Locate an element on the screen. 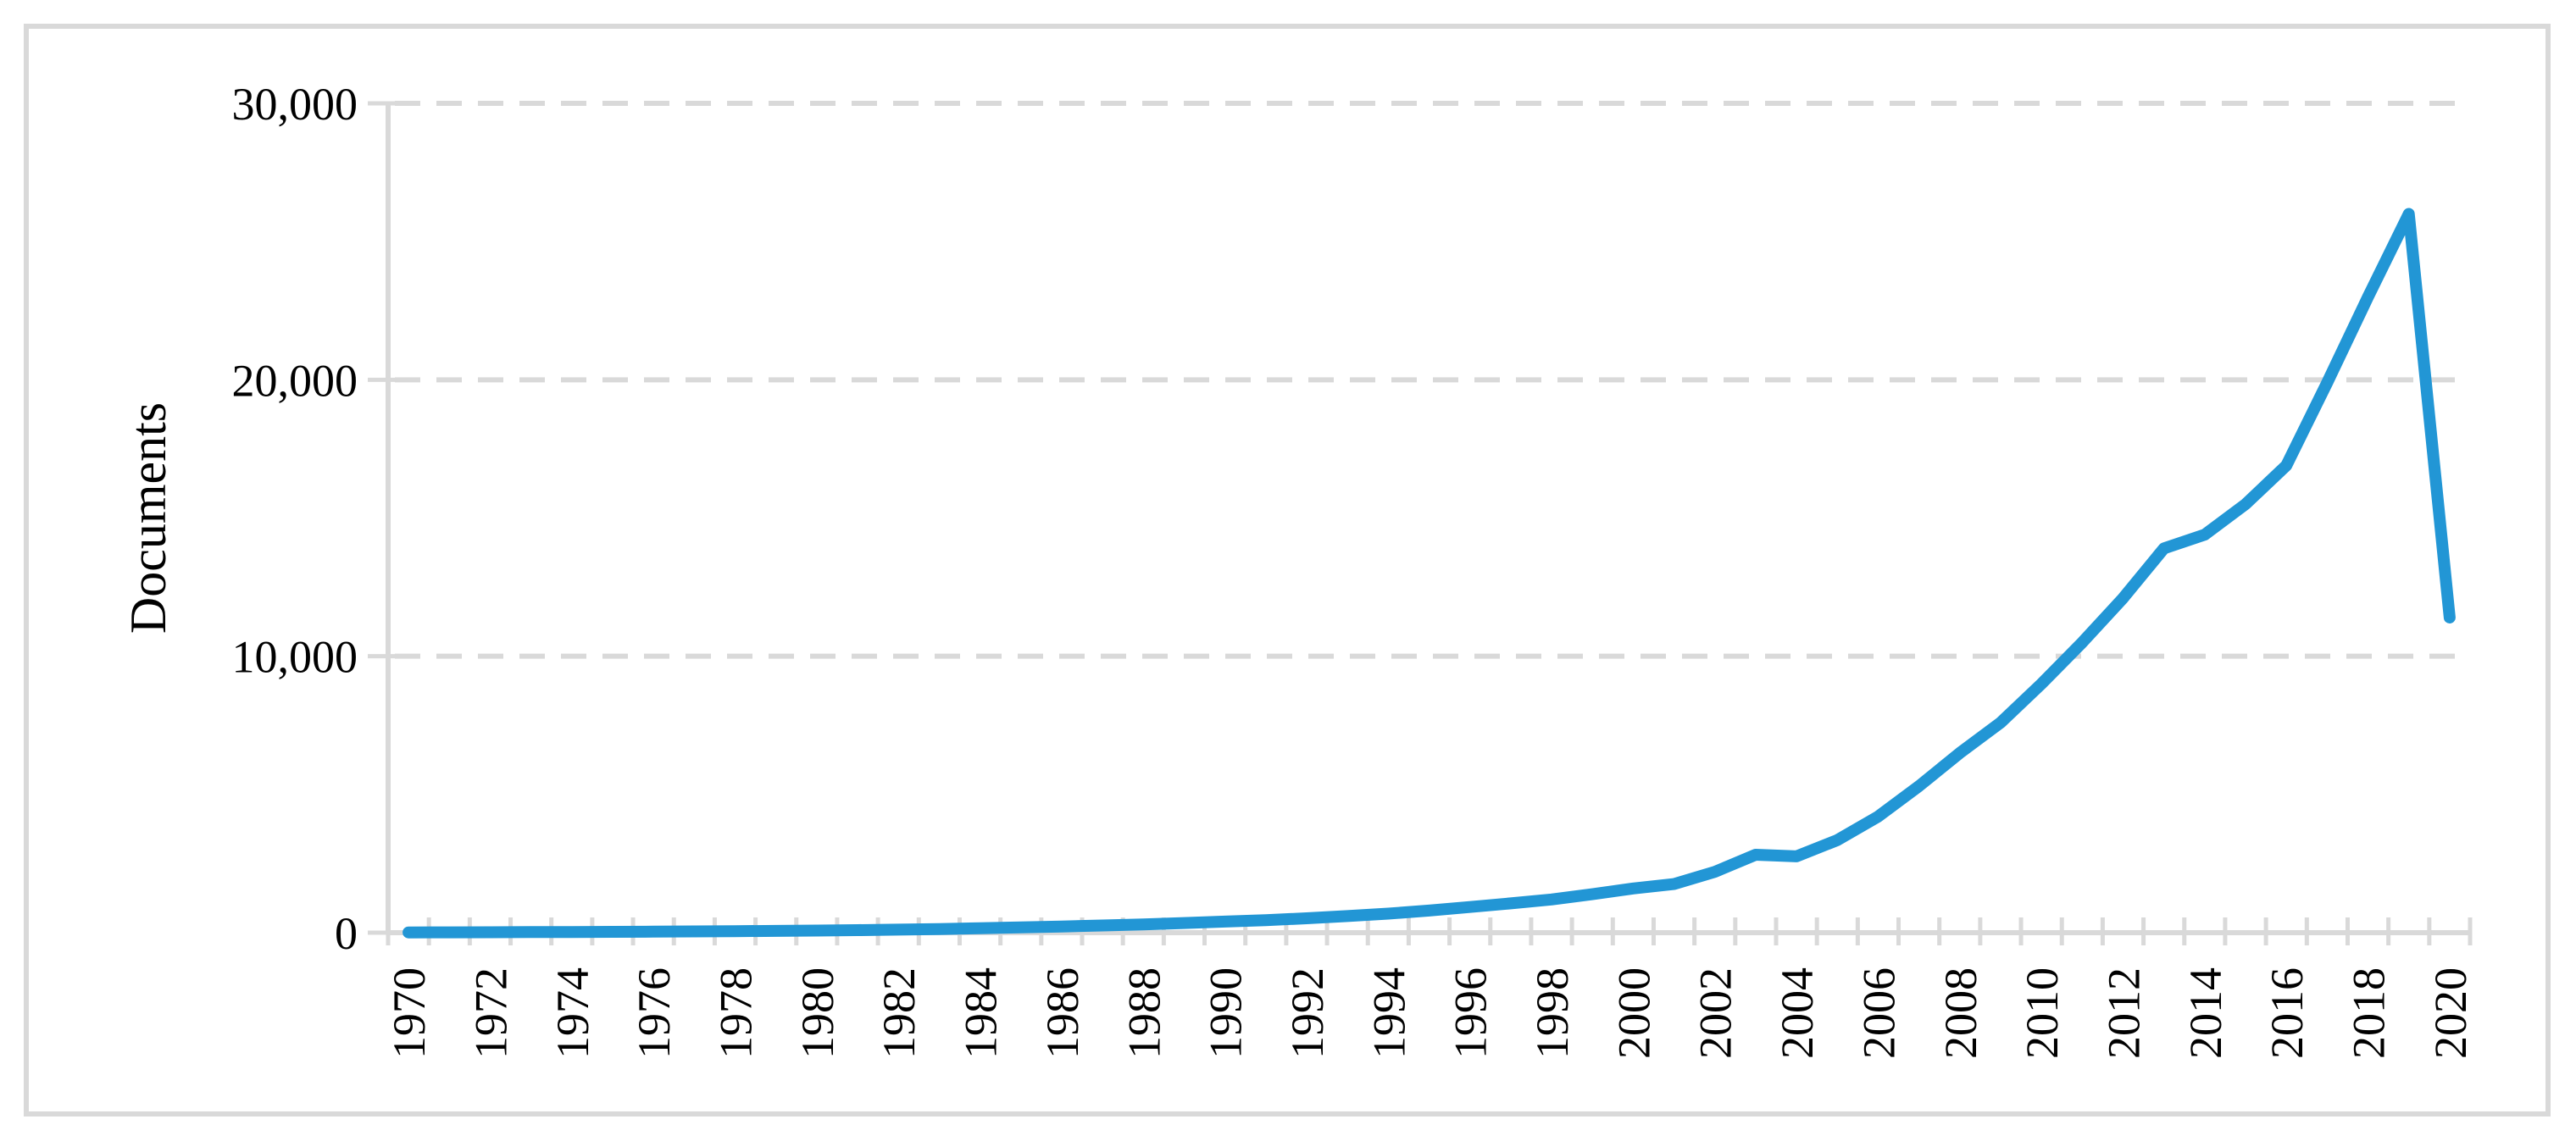  x-tick-label: 1988 is located at coordinates (1144, 1013).